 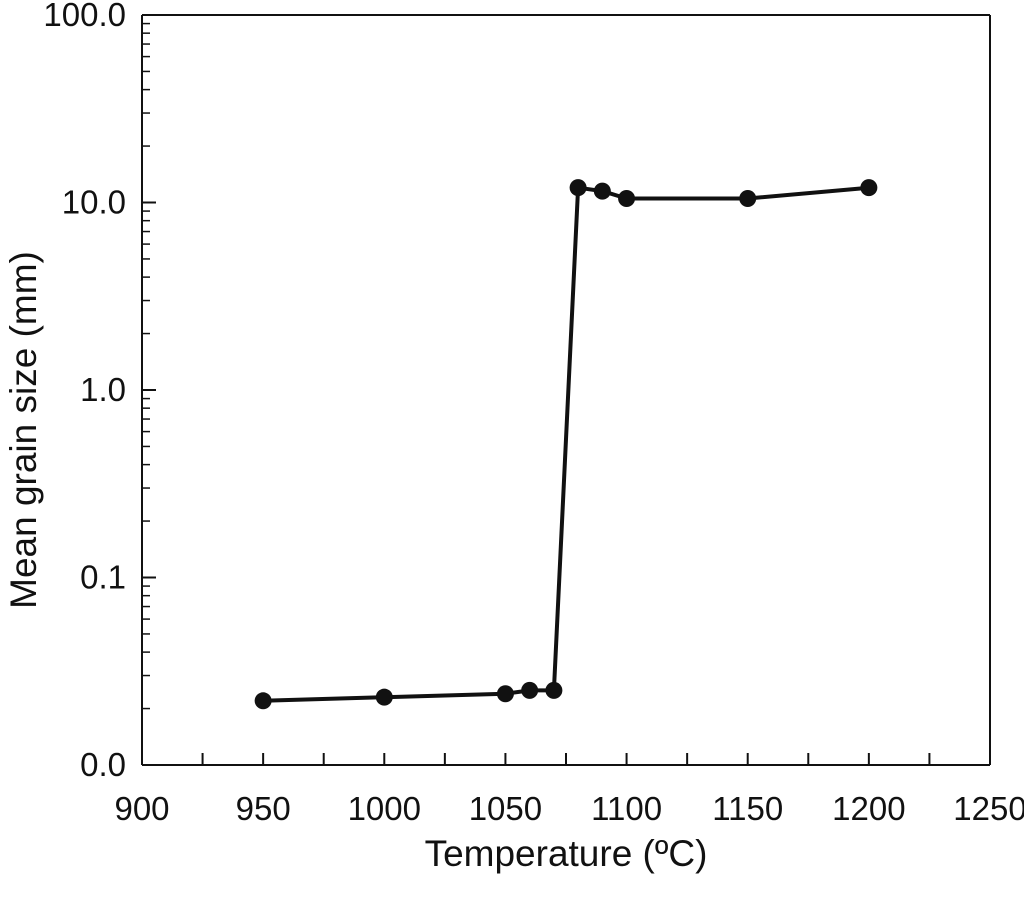 I want to click on x-tick-label: 950, so click(x=263, y=808).